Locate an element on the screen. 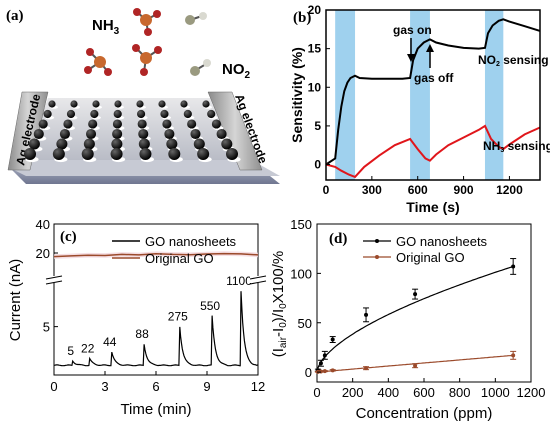 The width and height of the screenshot is (550, 430). panel-c-xlabel: Time (min) is located at coordinates (155, 409).